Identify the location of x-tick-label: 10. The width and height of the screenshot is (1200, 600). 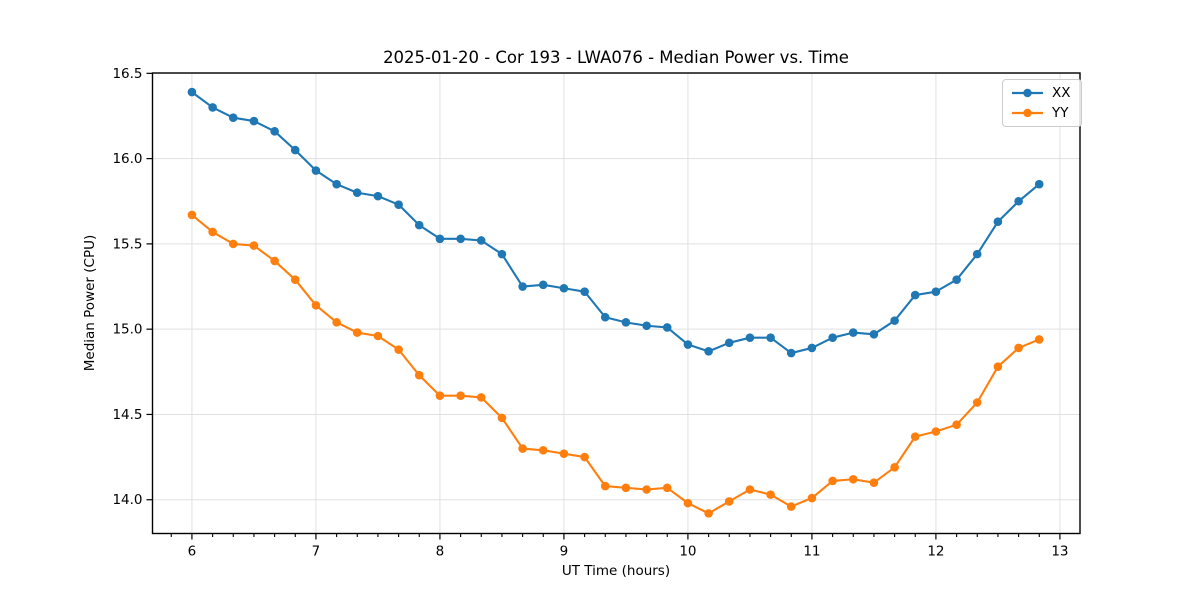
(687, 552).